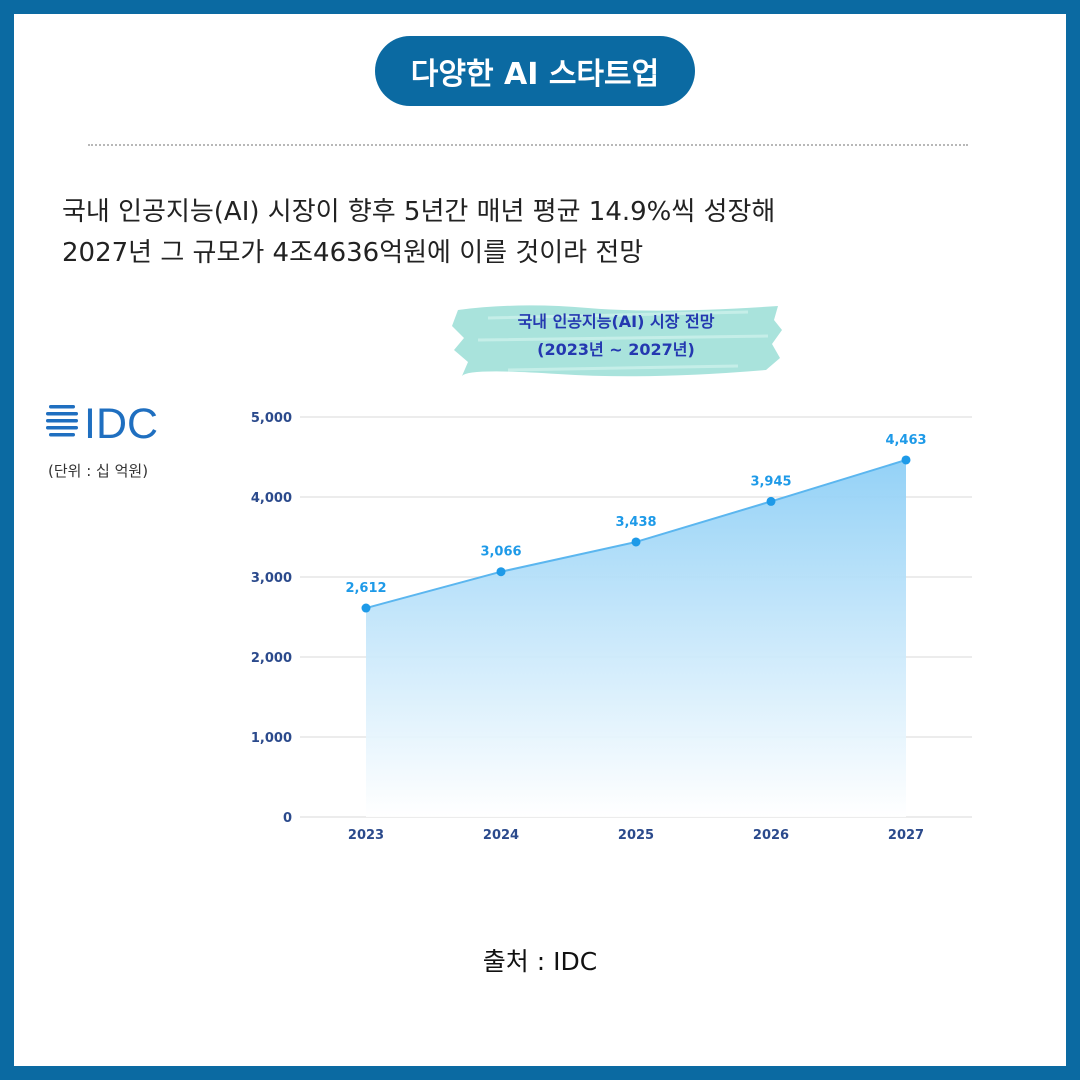  I want to click on y-tick-label: 1,000, so click(271, 738).